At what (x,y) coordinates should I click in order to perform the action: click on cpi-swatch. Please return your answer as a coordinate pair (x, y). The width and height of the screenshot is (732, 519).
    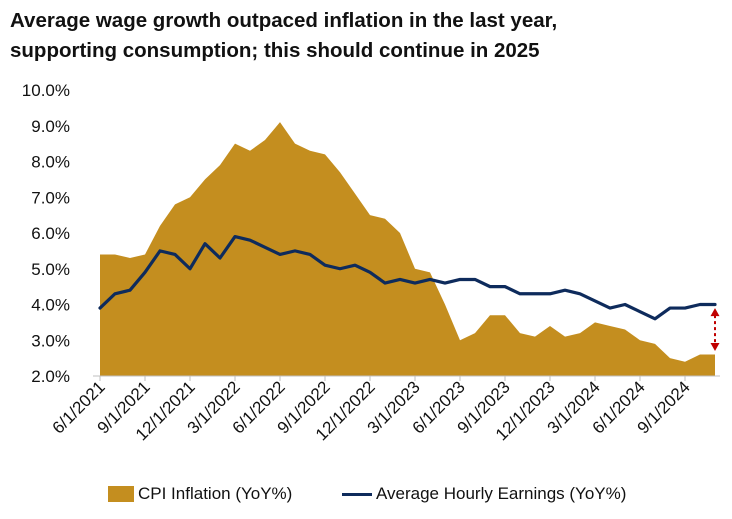
    Looking at the image, I should click on (121, 494).